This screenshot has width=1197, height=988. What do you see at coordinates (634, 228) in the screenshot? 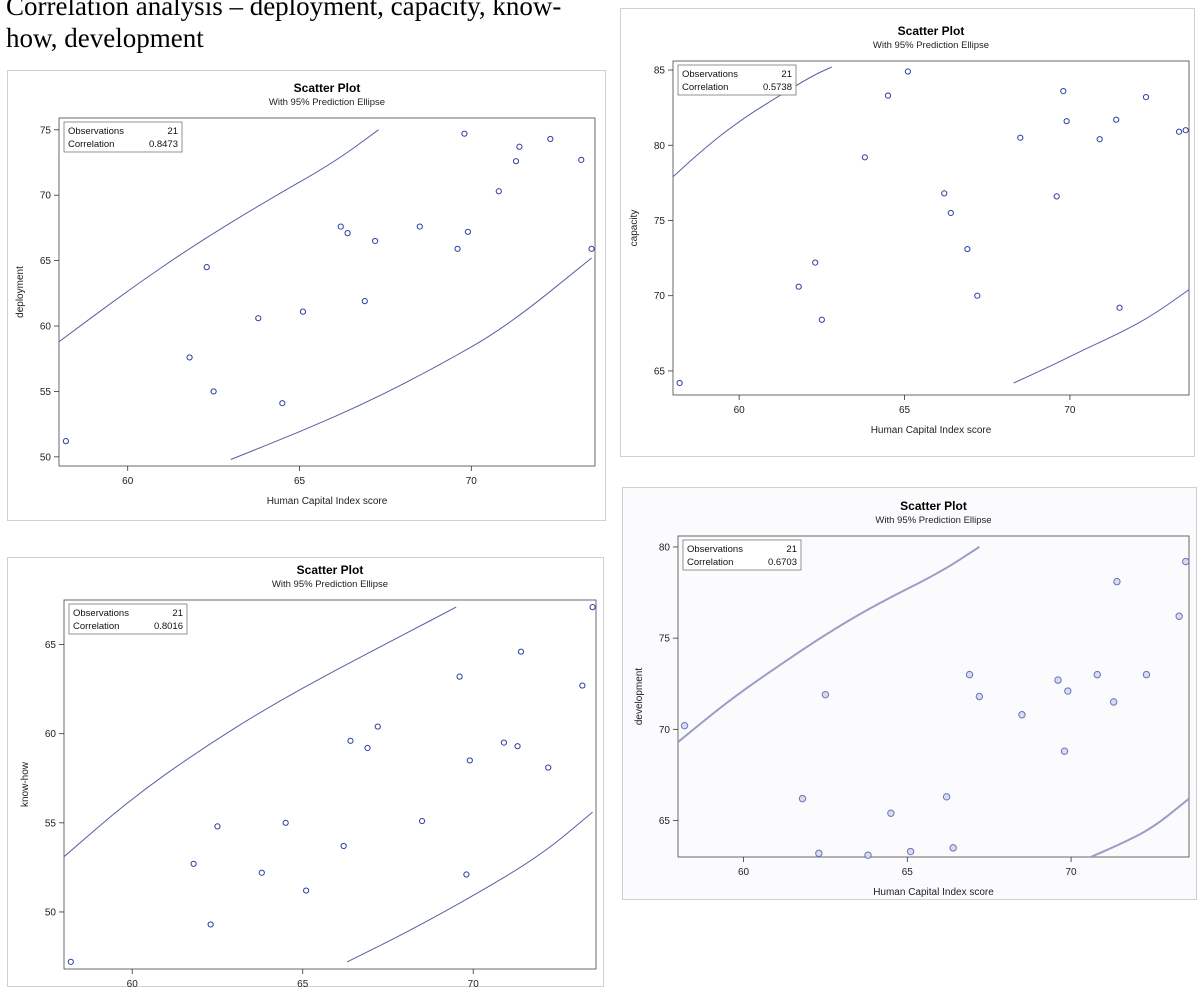
I see `y-axis-label: capacity` at bounding box center [634, 228].